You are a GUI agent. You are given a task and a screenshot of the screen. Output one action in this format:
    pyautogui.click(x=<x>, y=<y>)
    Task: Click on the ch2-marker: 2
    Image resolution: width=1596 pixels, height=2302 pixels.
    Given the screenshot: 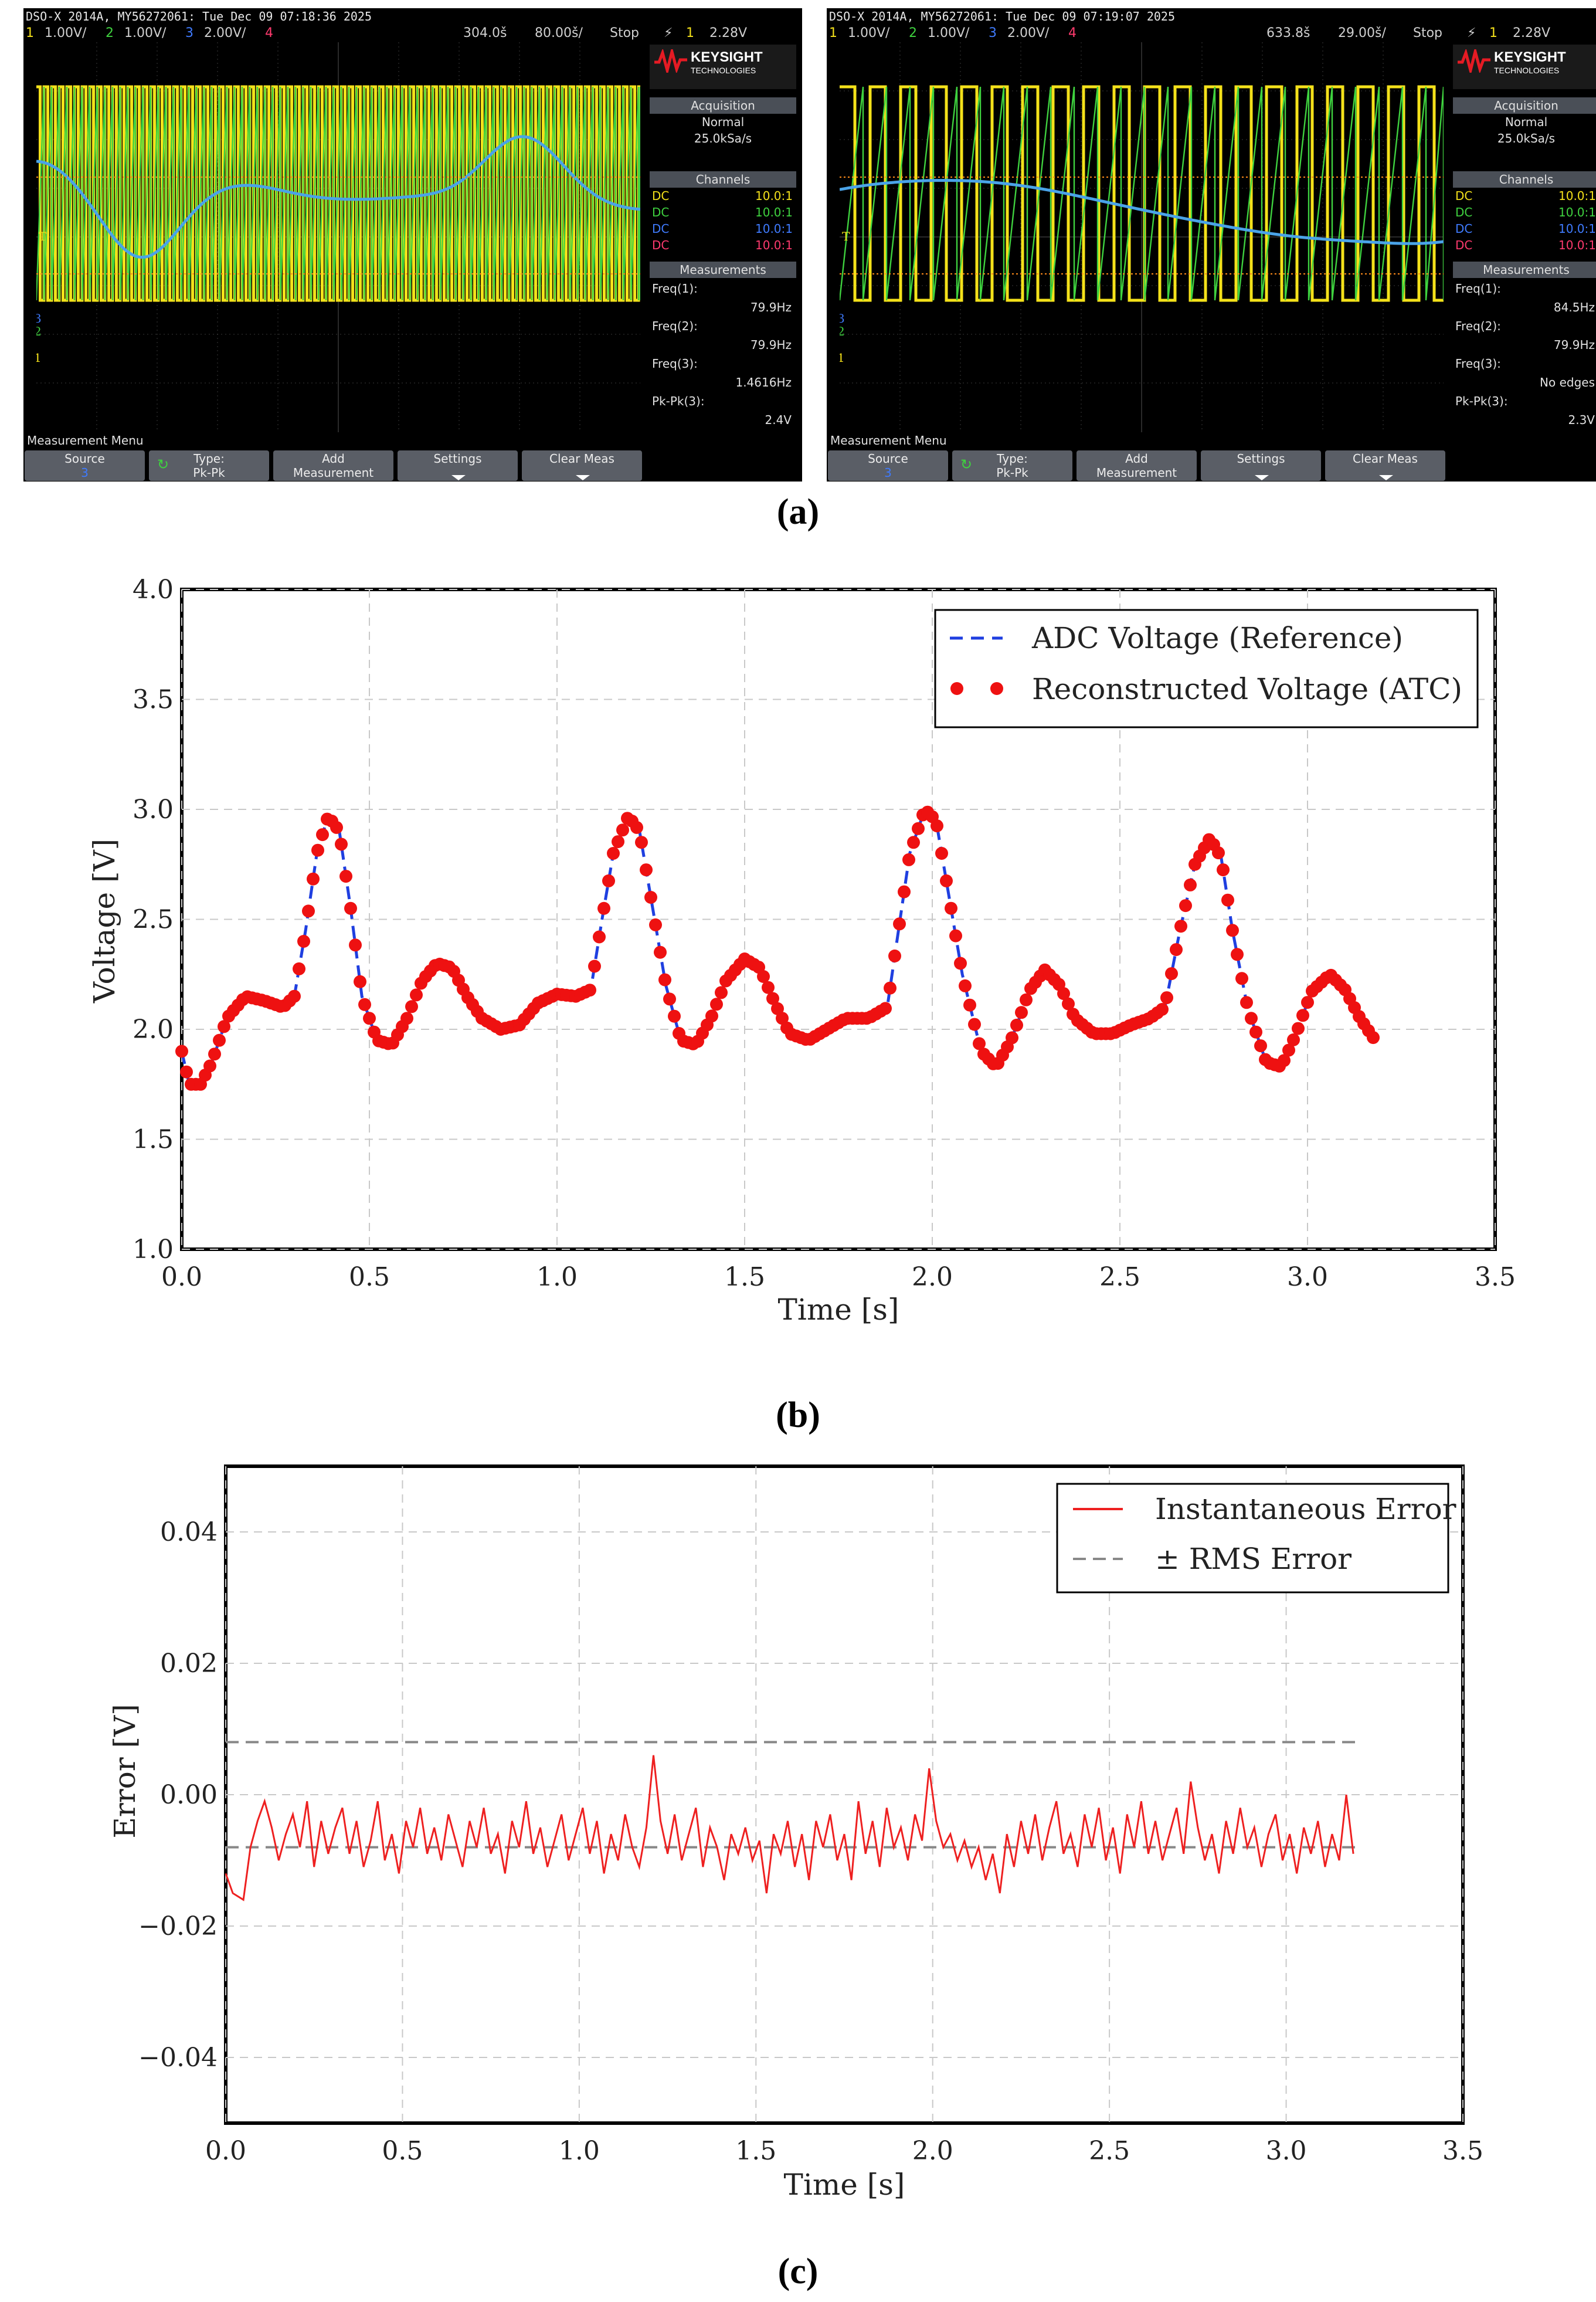 What is the action you would take?
    pyautogui.click(x=843, y=331)
    